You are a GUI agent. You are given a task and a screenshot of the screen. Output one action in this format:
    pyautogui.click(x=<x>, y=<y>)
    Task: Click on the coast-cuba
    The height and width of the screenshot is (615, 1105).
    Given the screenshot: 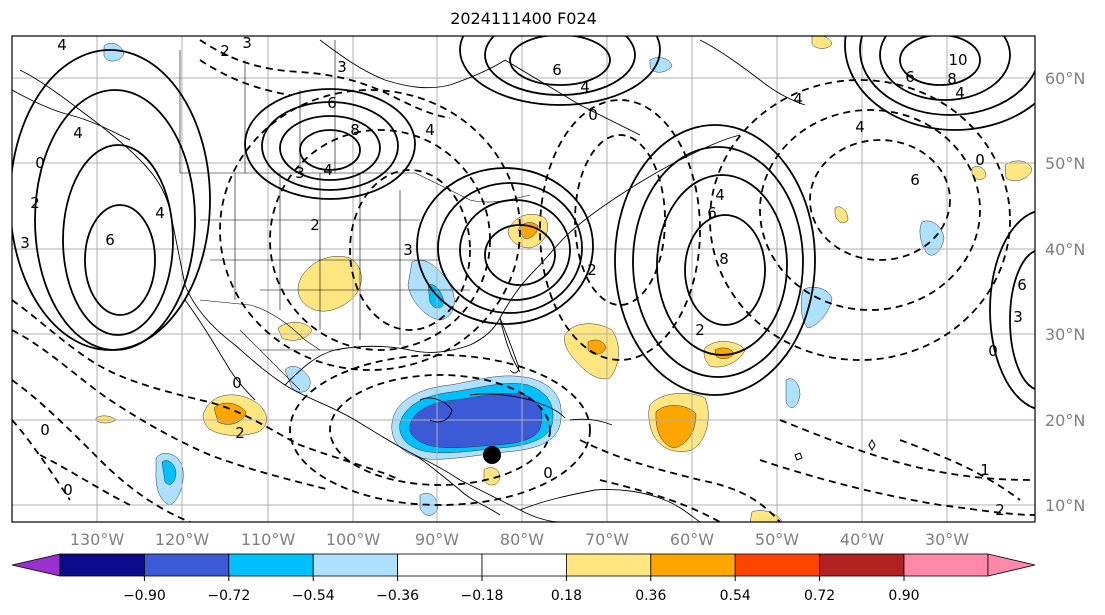 What is the action you would take?
    pyautogui.click(x=517, y=406)
    